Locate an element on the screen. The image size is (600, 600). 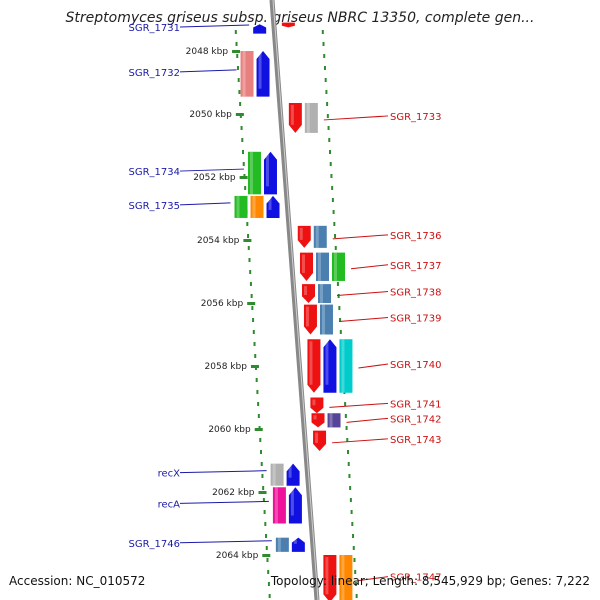
accession-text: Accession: NC_010572 is located at coordinates (77, 581).